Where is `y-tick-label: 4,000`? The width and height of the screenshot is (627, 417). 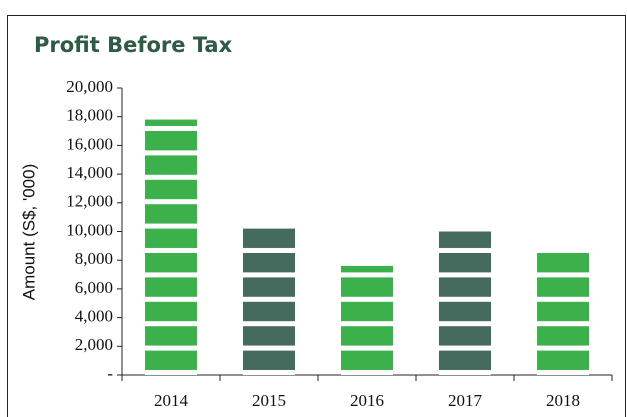 y-tick-label: 4,000 is located at coordinates (94, 316).